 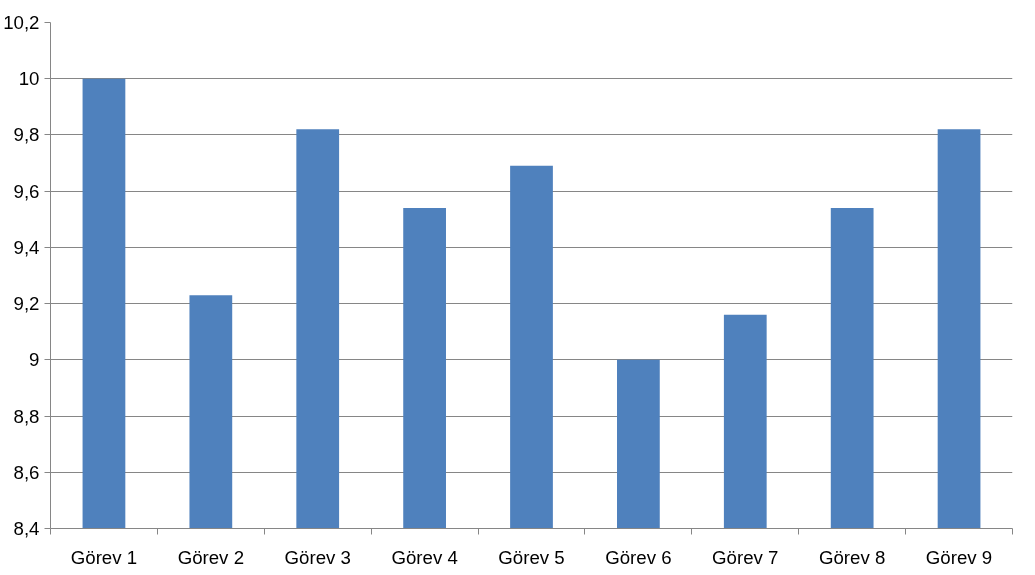 I want to click on y-tick-label: 8,6, so click(x=26, y=472).